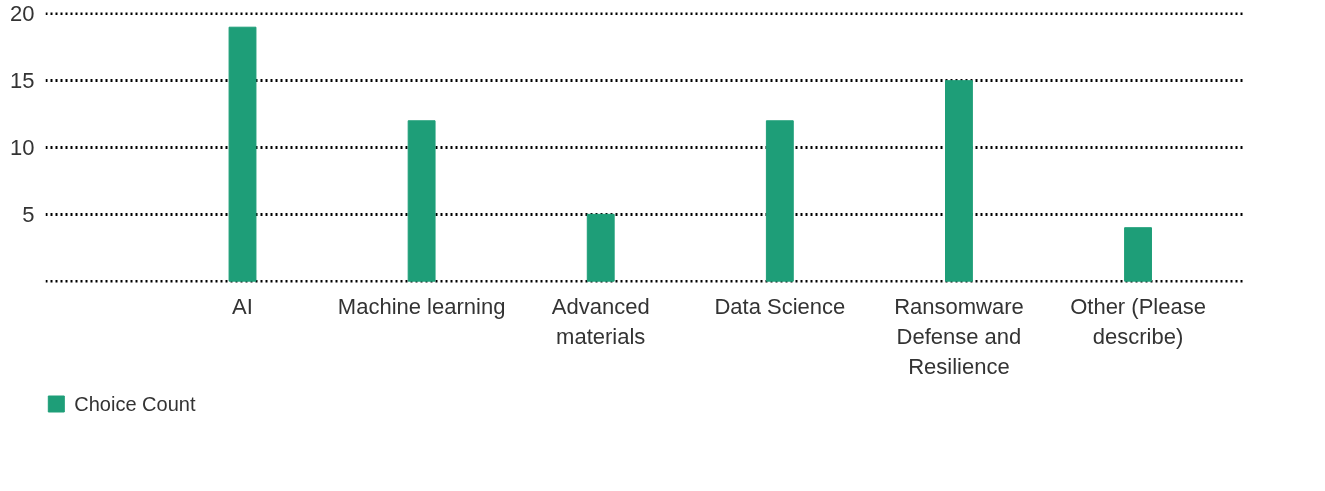 This screenshot has width=1325, height=491. What do you see at coordinates (242, 306) in the screenshot?
I see `x-tick-label: AI` at bounding box center [242, 306].